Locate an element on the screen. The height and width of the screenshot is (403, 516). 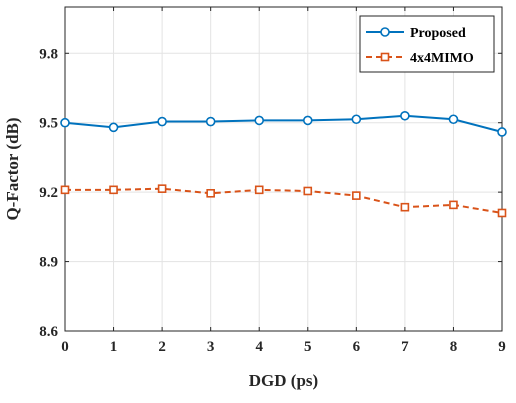
y-tick-label: 9.8 is located at coordinates (48, 54).